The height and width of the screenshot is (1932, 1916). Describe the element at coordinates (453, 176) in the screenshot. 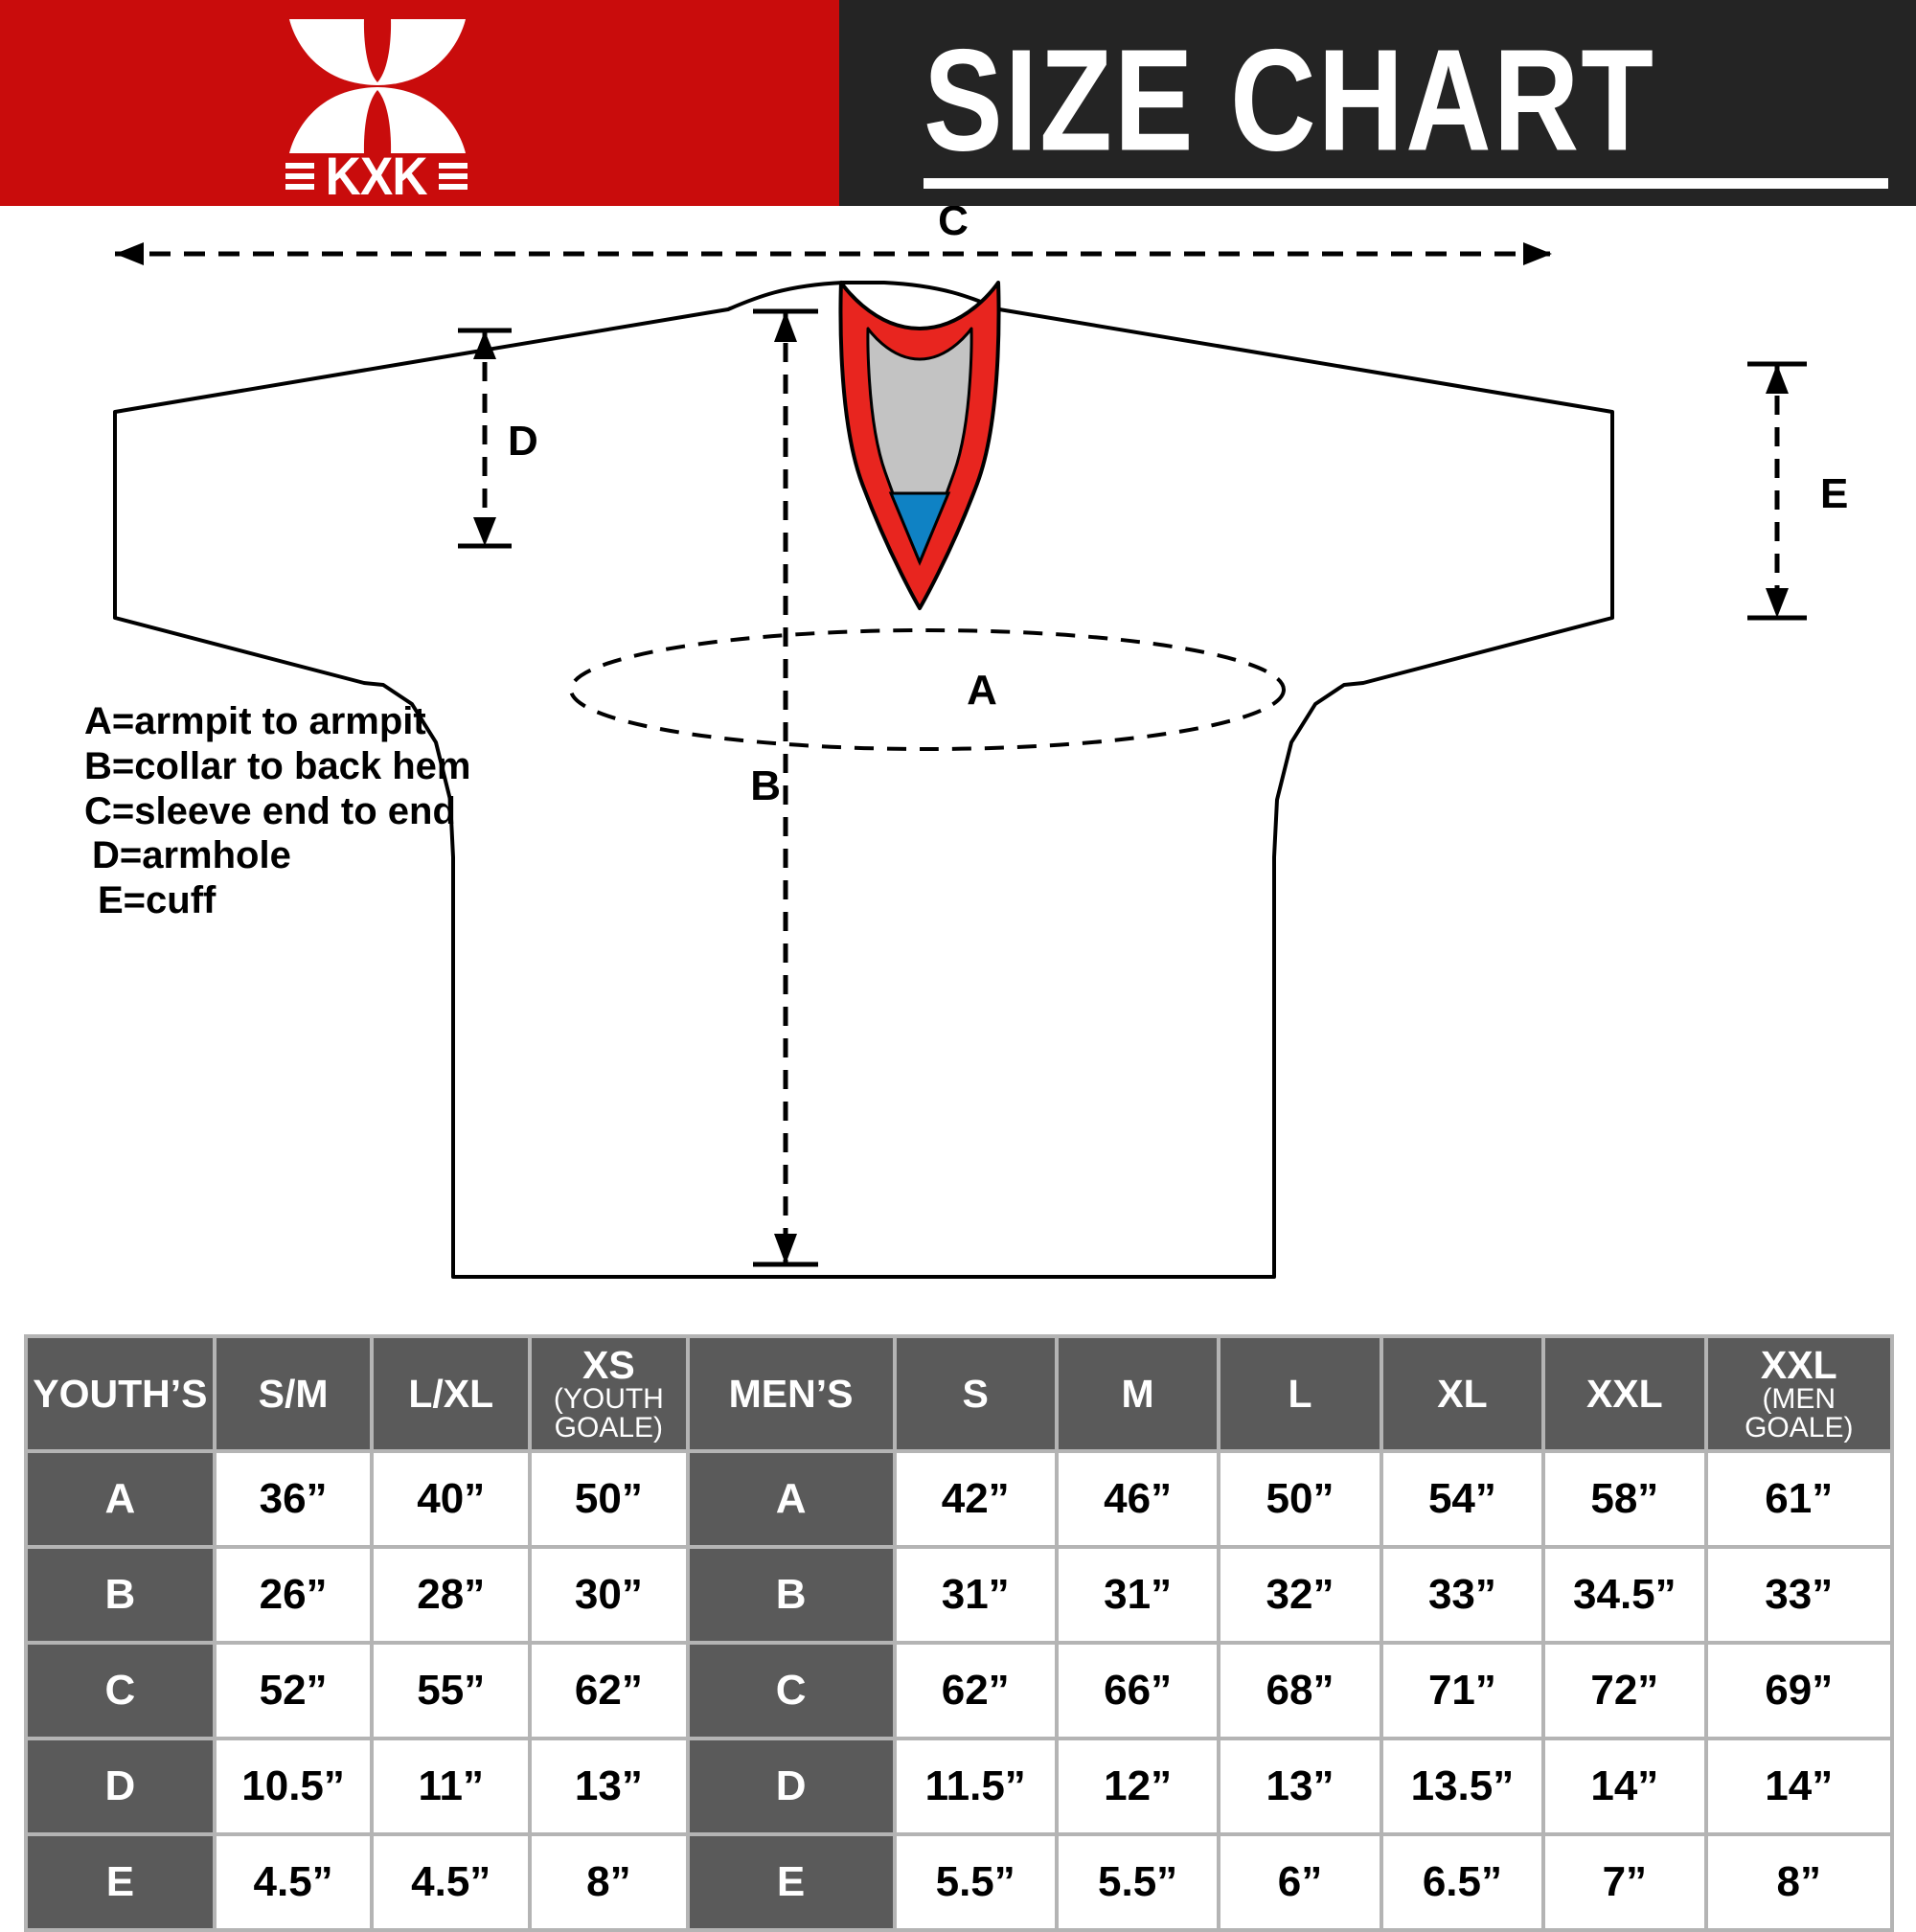

I see `logo-bars-right-icon` at that location.